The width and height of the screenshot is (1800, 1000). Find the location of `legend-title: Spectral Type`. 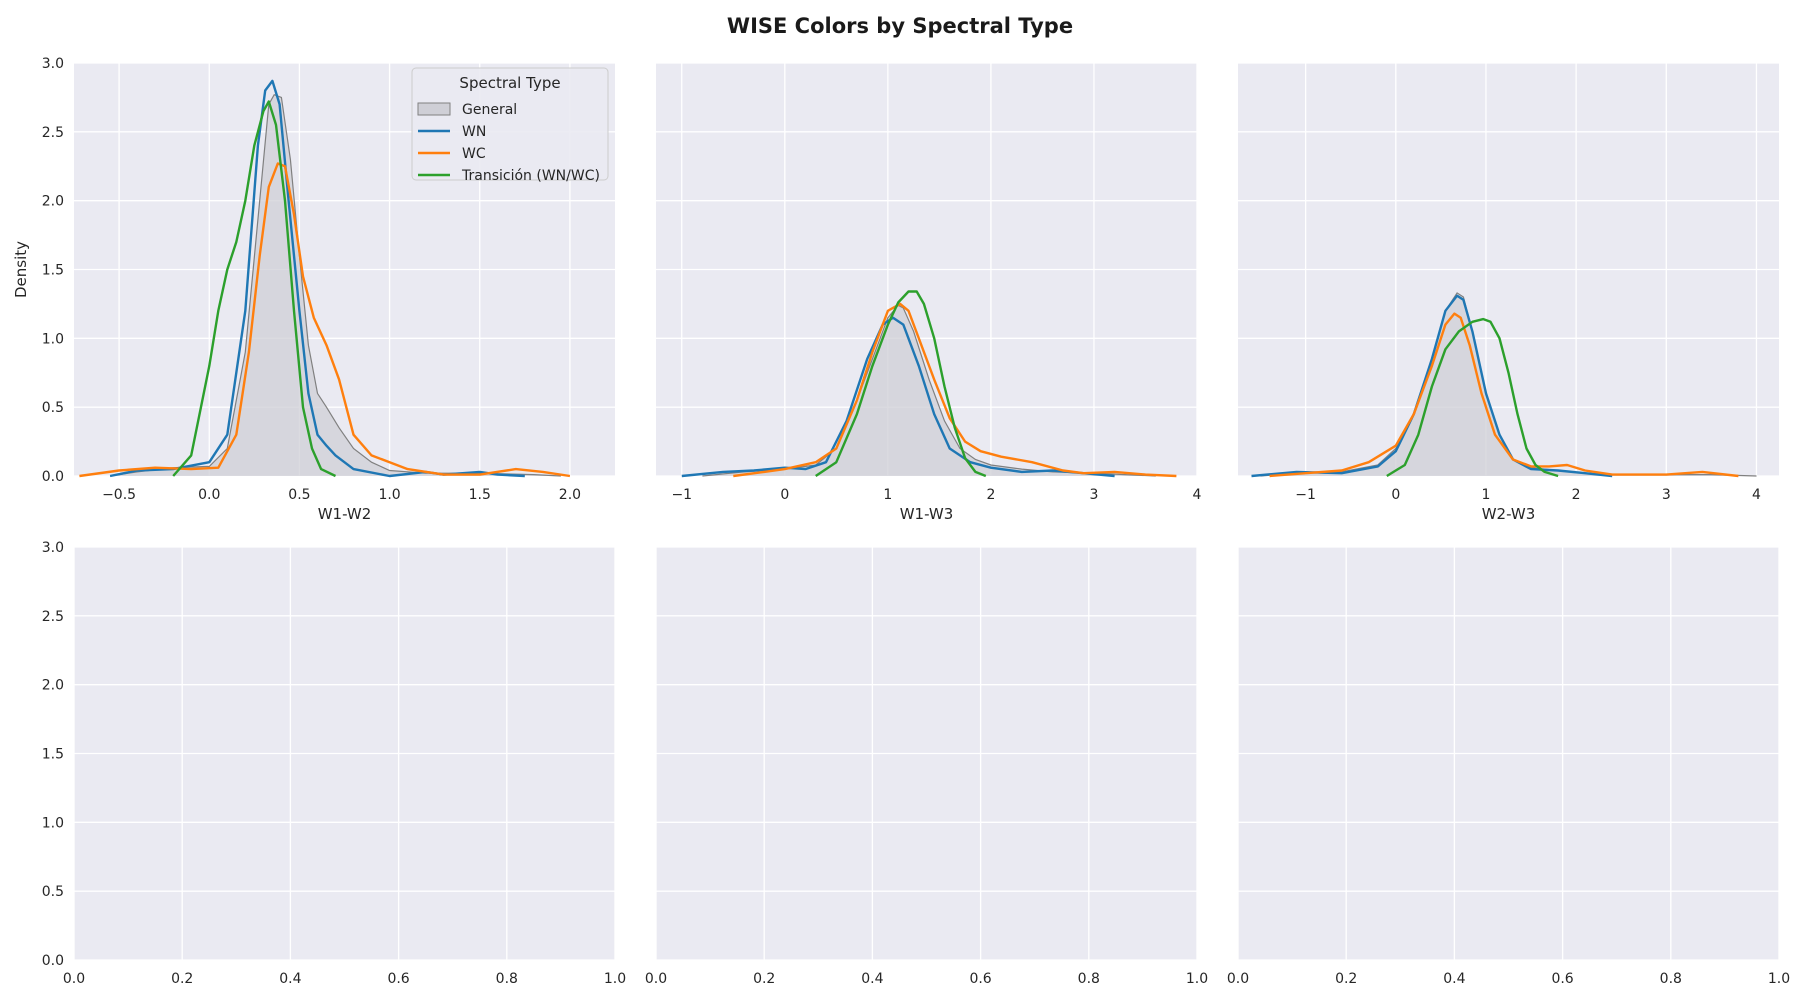

legend-title: Spectral Type is located at coordinates (509, 83).